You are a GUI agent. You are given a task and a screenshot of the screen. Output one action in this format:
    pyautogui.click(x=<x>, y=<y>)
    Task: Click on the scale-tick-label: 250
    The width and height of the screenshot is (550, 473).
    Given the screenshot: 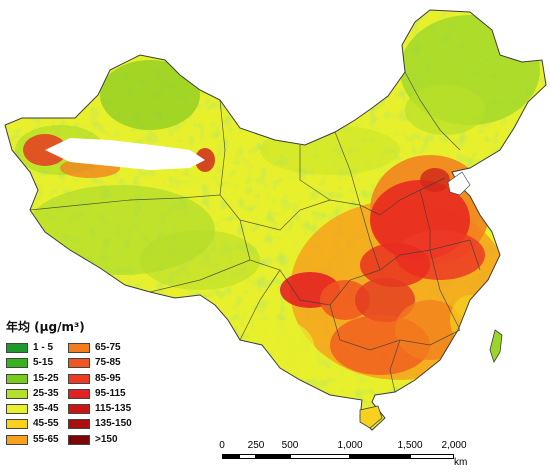 What is the action you would take?
    pyautogui.click(x=256, y=445)
    